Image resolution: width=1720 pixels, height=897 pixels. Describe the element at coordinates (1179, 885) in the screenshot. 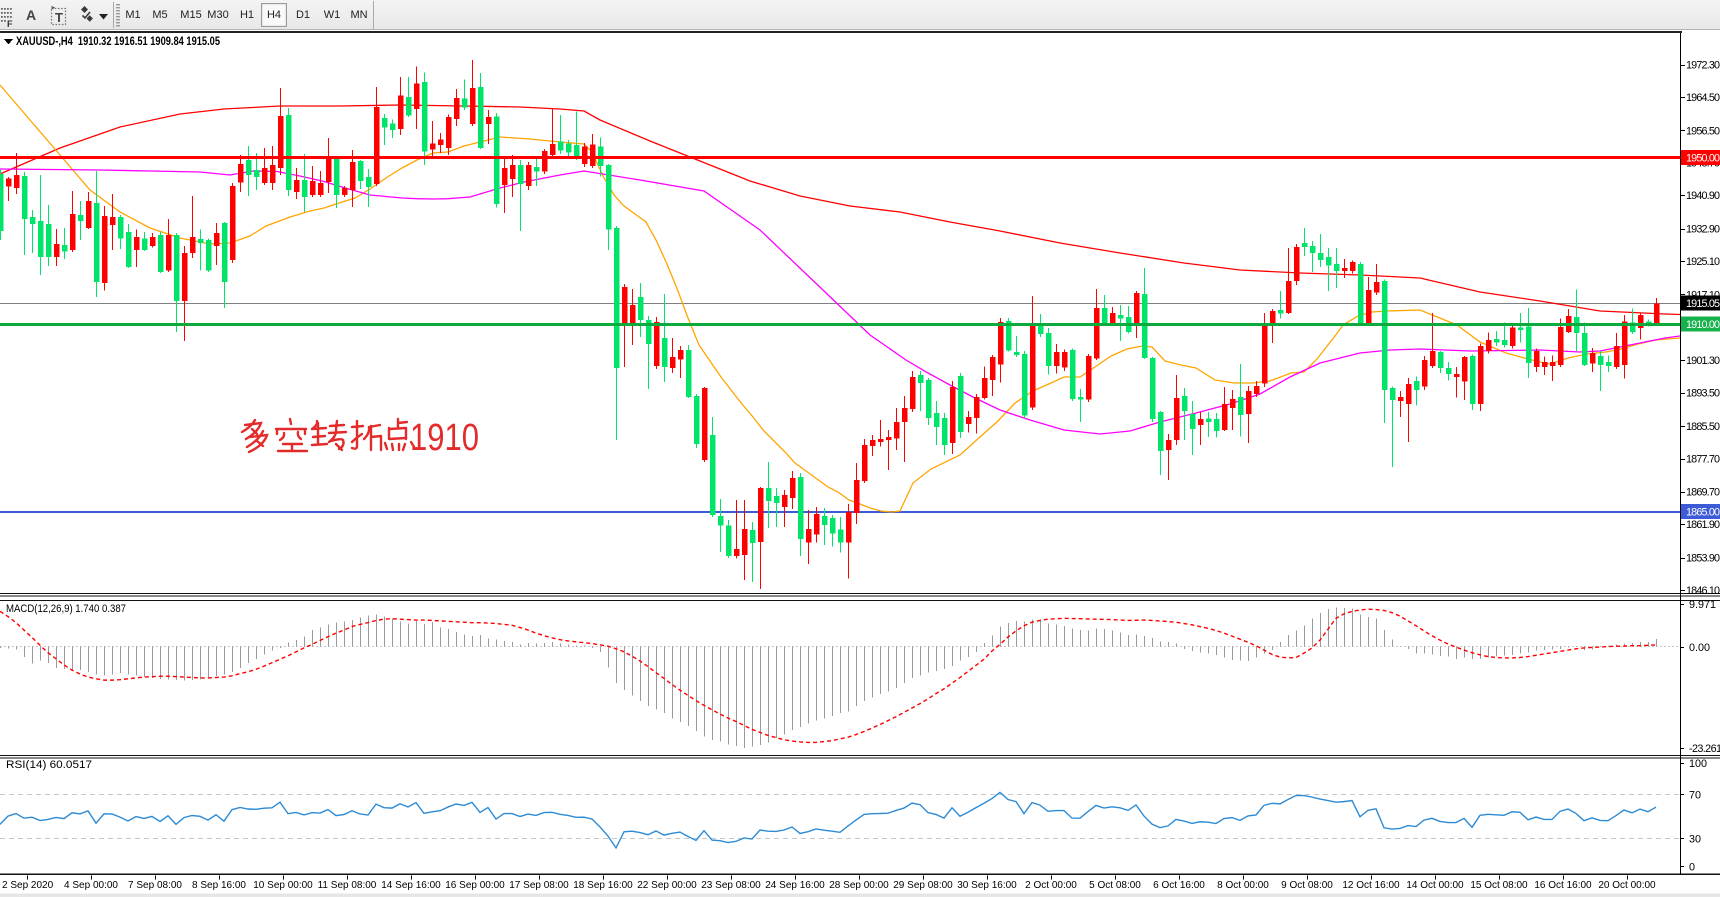

I see `svg-text: 6 Oct 16:00` at that location.